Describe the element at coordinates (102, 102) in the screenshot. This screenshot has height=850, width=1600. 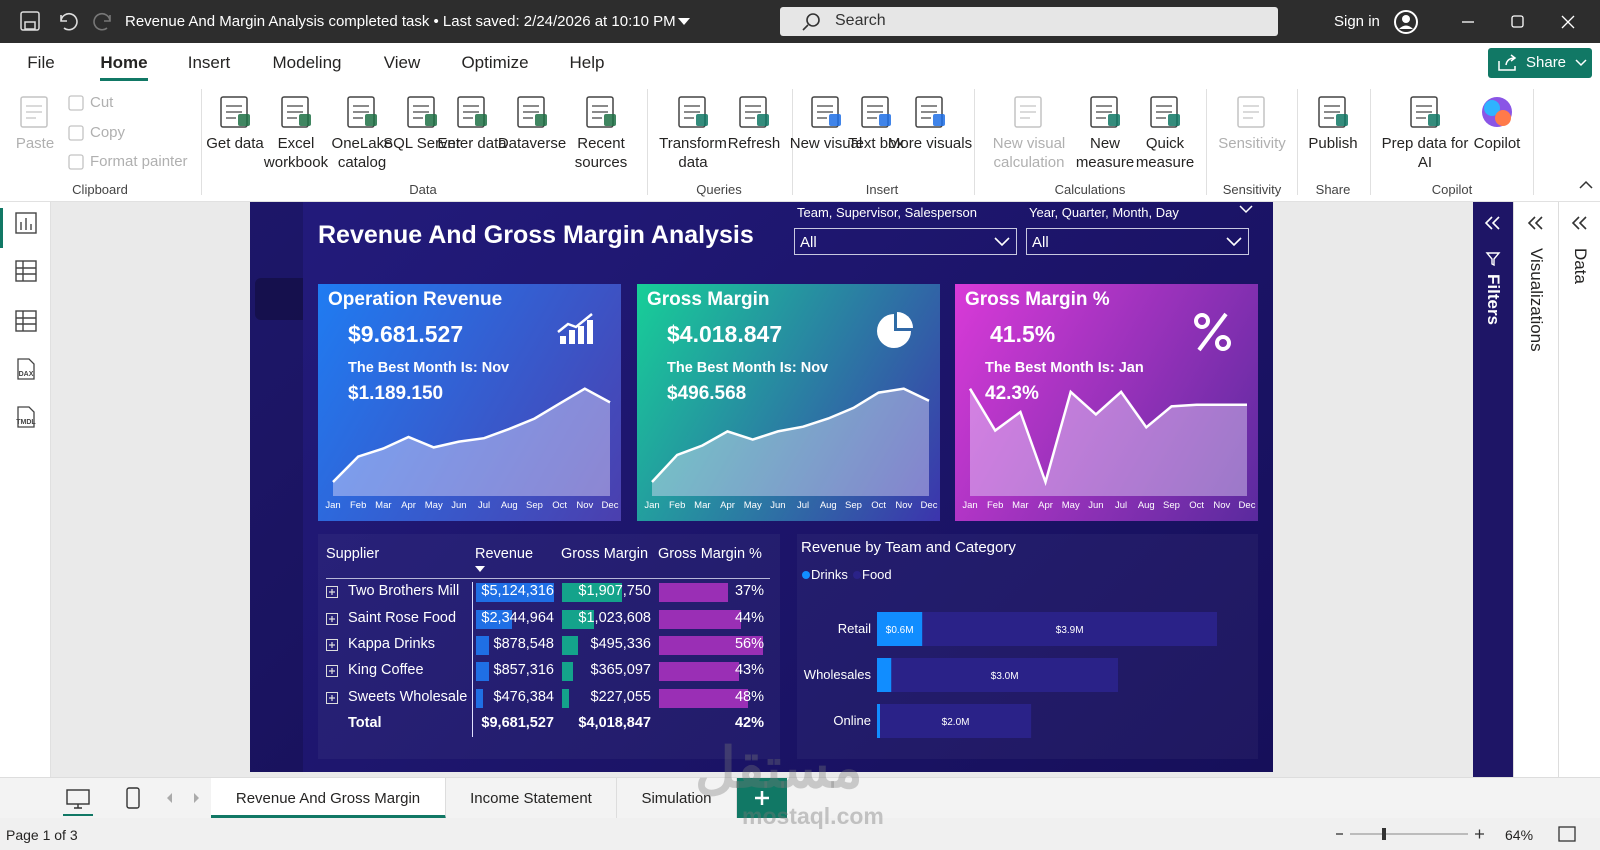
I see `ribbon-button: Cut` at that location.